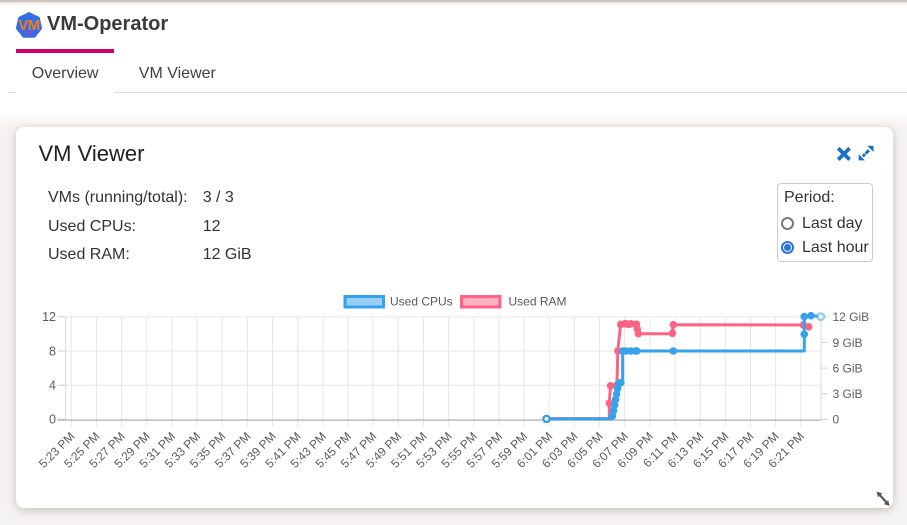  What do you see at coordinates (421, 302) in the screenshot?
I see `svg-text: Used CPUs` at bounding box center [421, 302].